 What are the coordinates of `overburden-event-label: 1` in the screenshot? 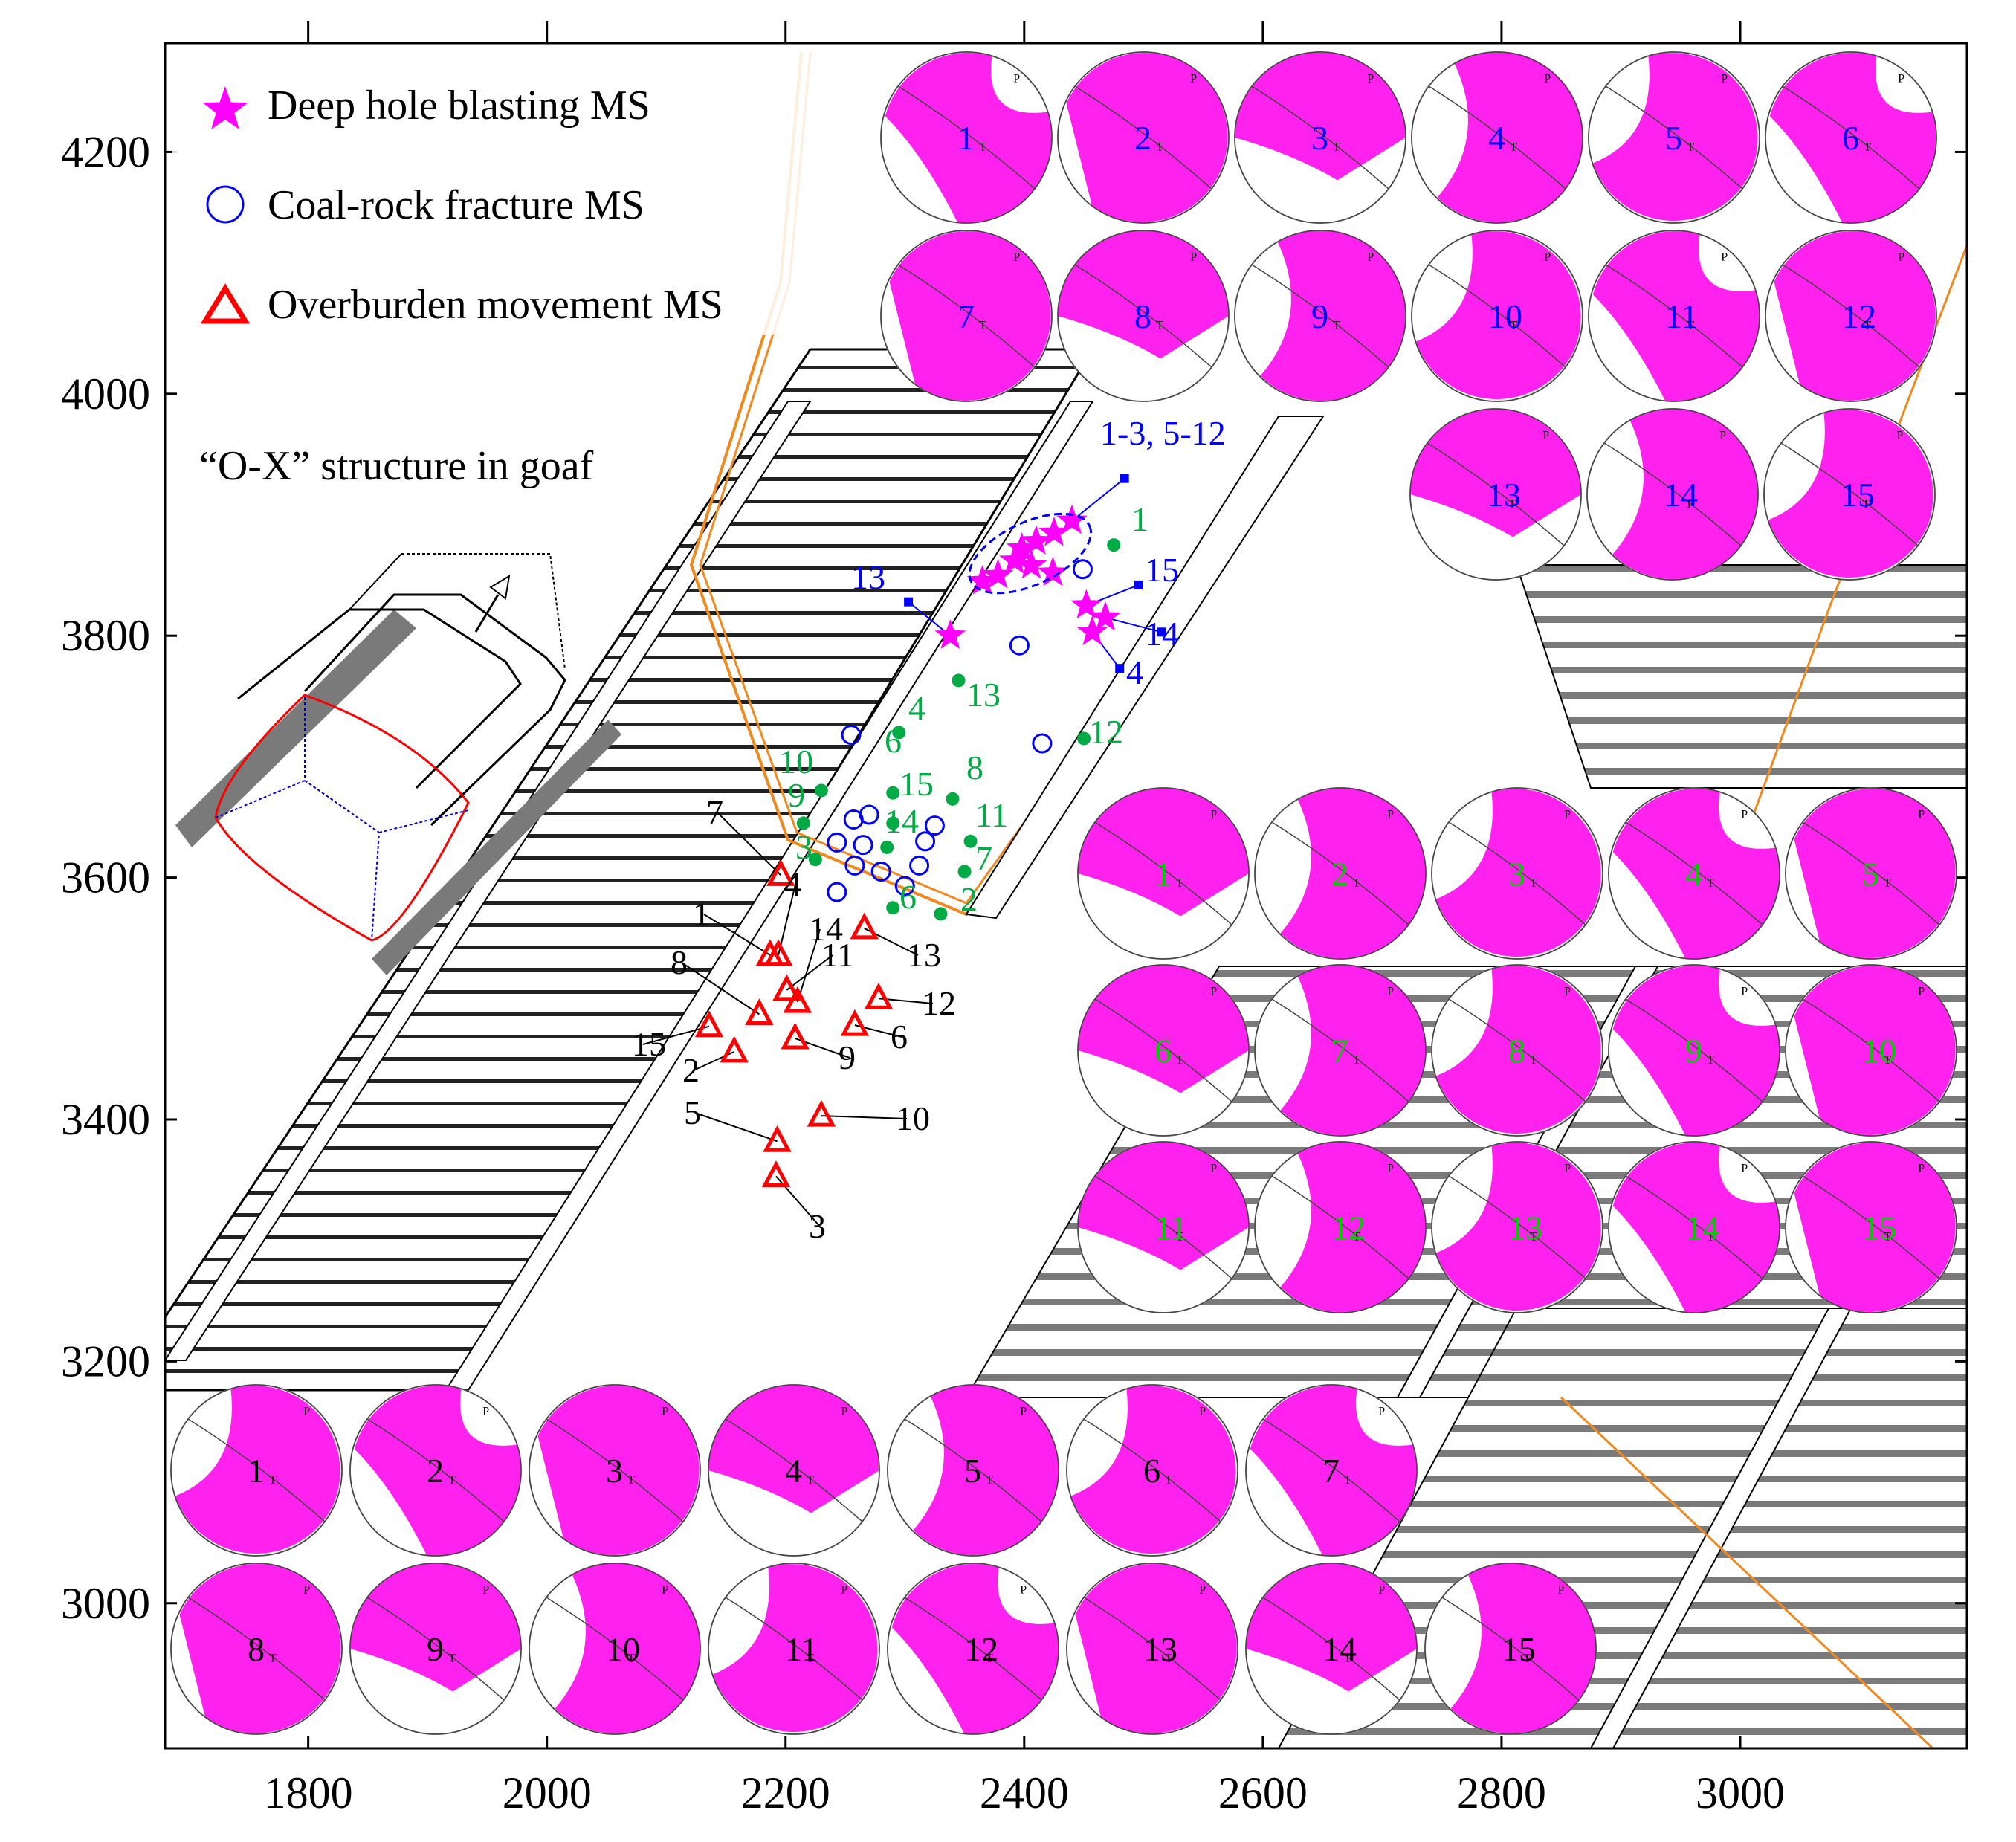 It's located at (702, 914).